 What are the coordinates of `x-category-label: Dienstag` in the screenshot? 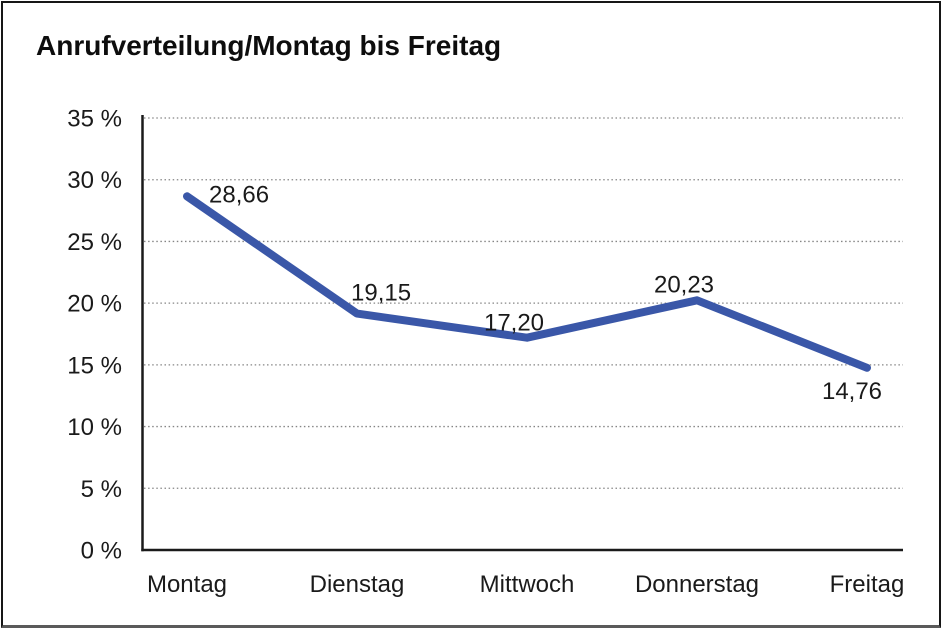 It's located at (357, 584).